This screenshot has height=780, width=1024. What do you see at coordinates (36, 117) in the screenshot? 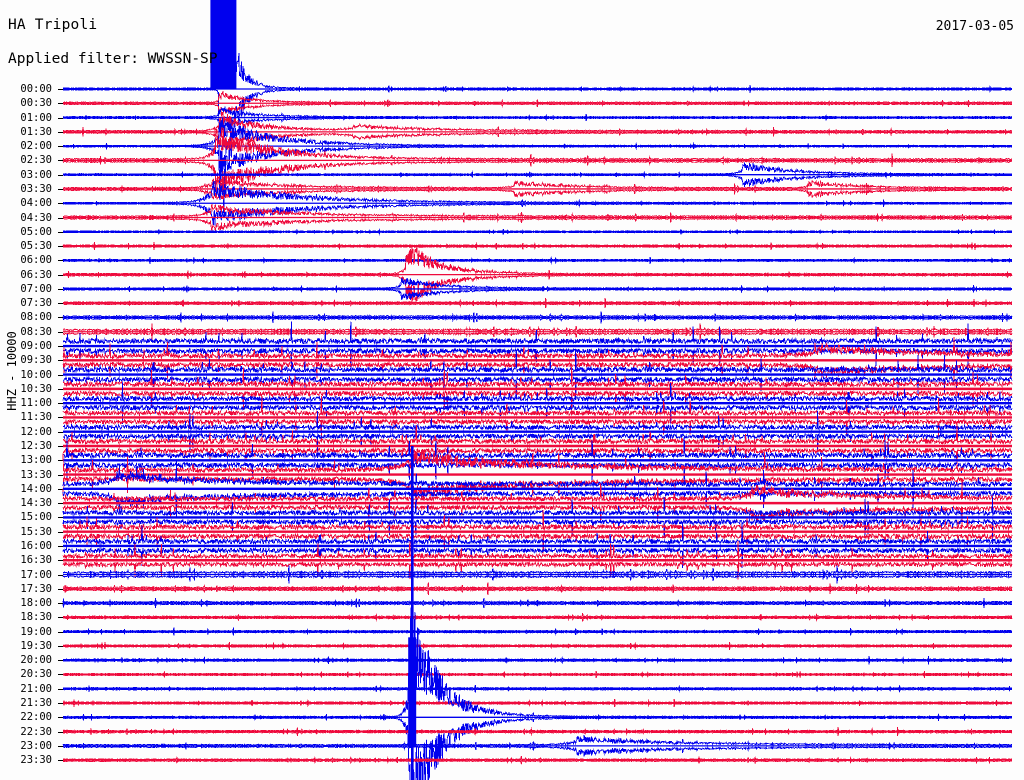
I see `time-label: 01:00` at bounding box center [36, 117].